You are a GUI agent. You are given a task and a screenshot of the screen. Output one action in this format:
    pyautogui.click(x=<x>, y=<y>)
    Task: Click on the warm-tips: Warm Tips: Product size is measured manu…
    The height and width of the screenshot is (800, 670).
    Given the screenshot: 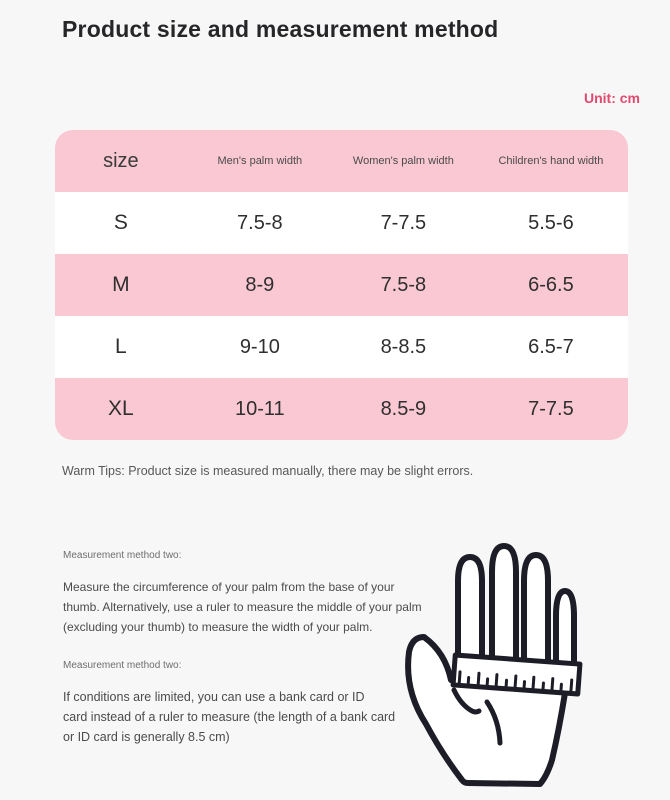 What is the action you would take?
    pyautogui.click(x=268, y=471)
    